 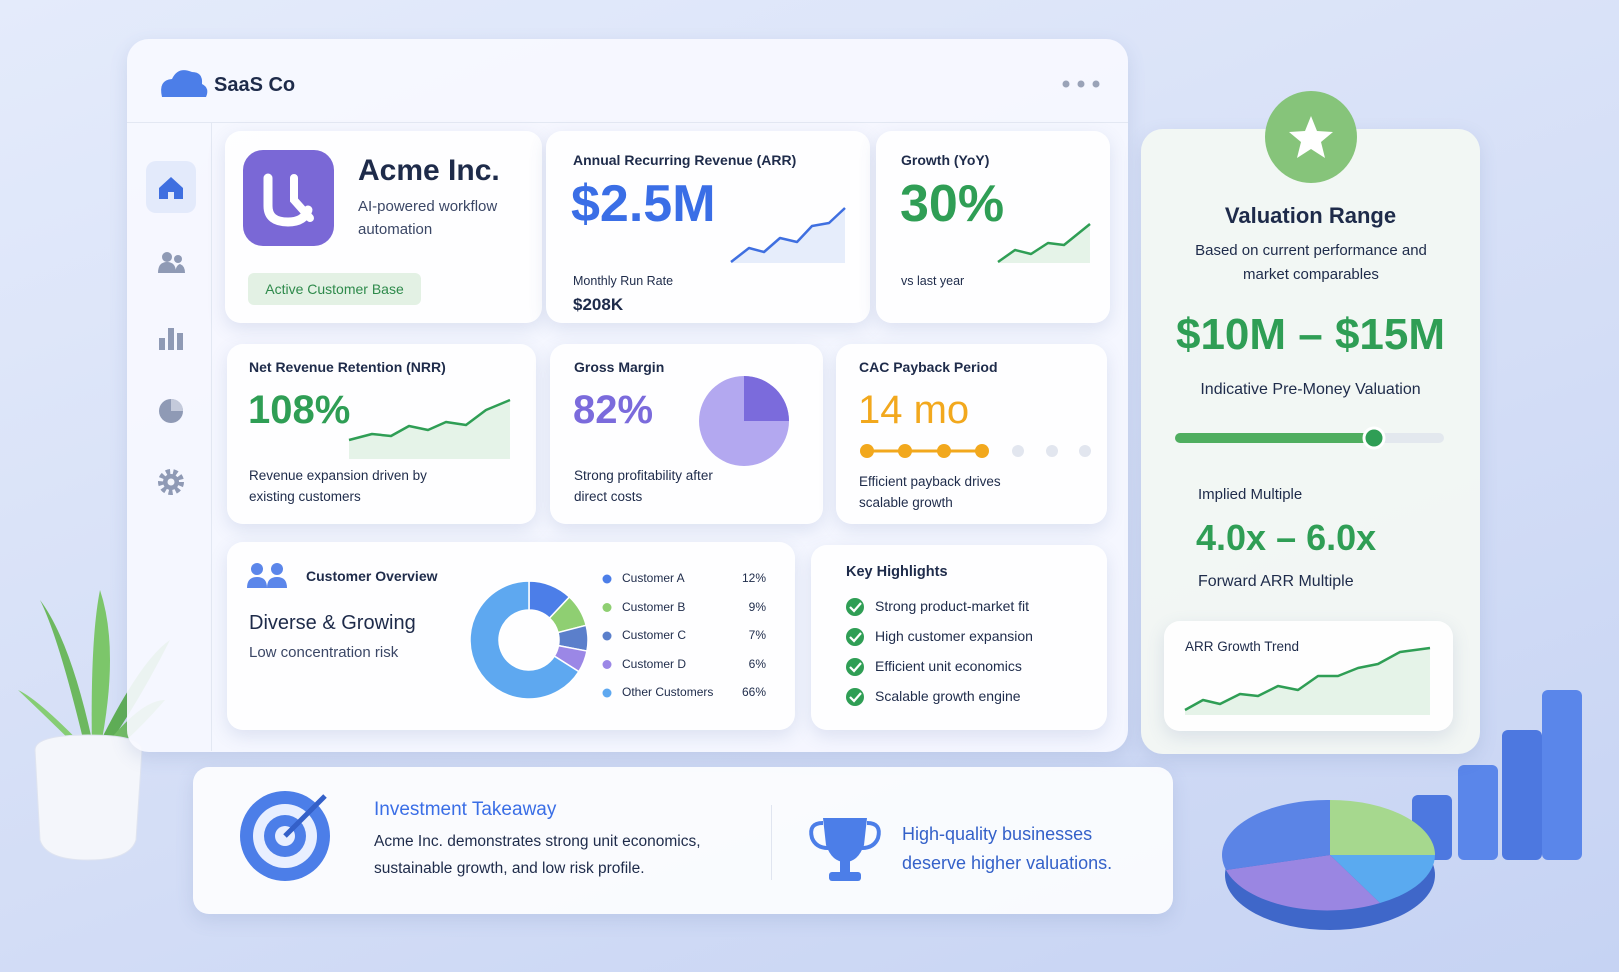 I want to click on legend-label: Customer D, so click(x=654, y=663).